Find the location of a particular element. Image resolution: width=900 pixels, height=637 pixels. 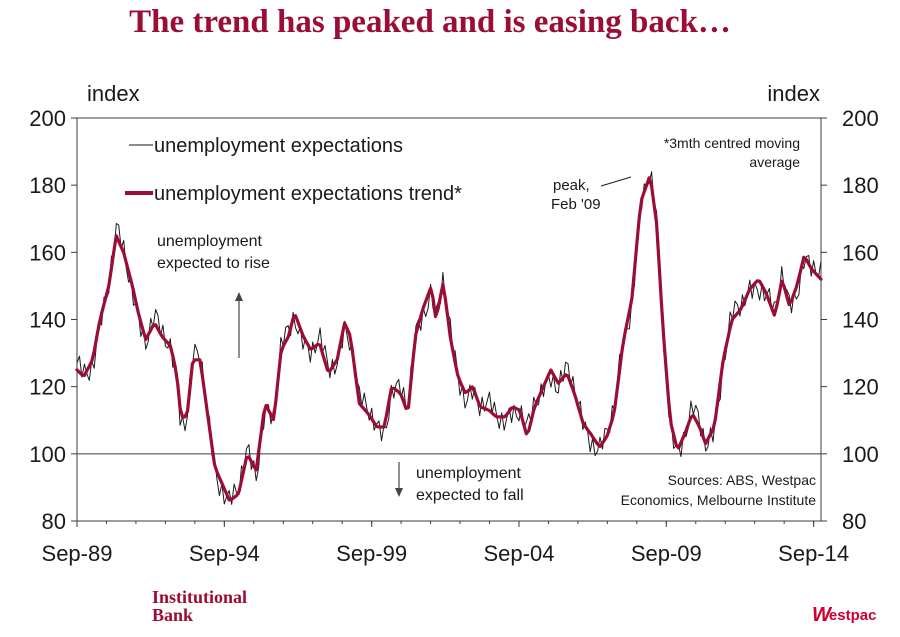

x-axis: Sep-89 Sep-94 Sep-99 Sep-04 Sep-09 Sep-14 is located at coordinates (445, 543).